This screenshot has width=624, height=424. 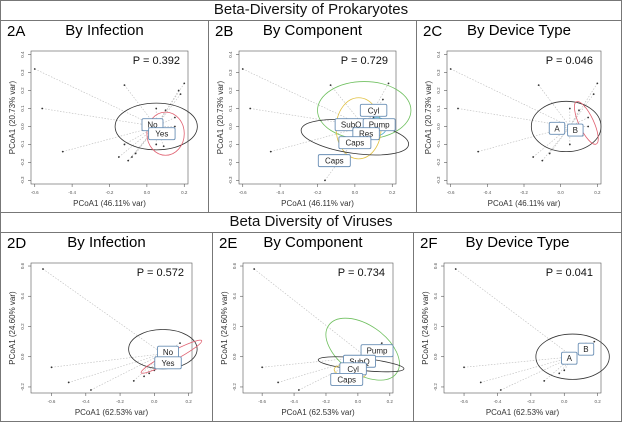 I want to click on y-tick-label: 0.3, so click(x=230, y=72).